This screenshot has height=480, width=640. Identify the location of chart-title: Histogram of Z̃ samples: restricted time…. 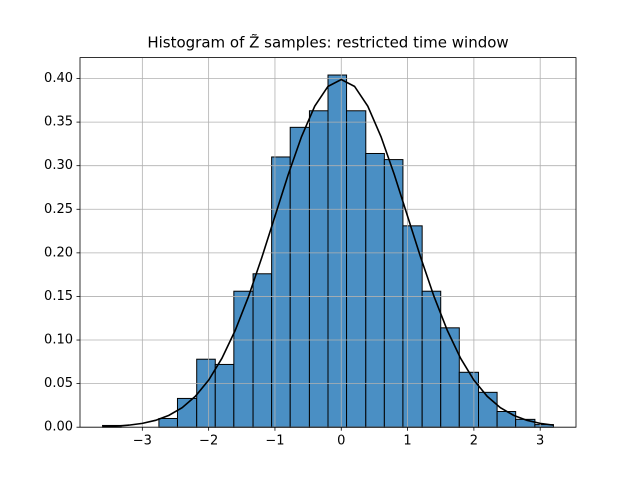
(327, 42).